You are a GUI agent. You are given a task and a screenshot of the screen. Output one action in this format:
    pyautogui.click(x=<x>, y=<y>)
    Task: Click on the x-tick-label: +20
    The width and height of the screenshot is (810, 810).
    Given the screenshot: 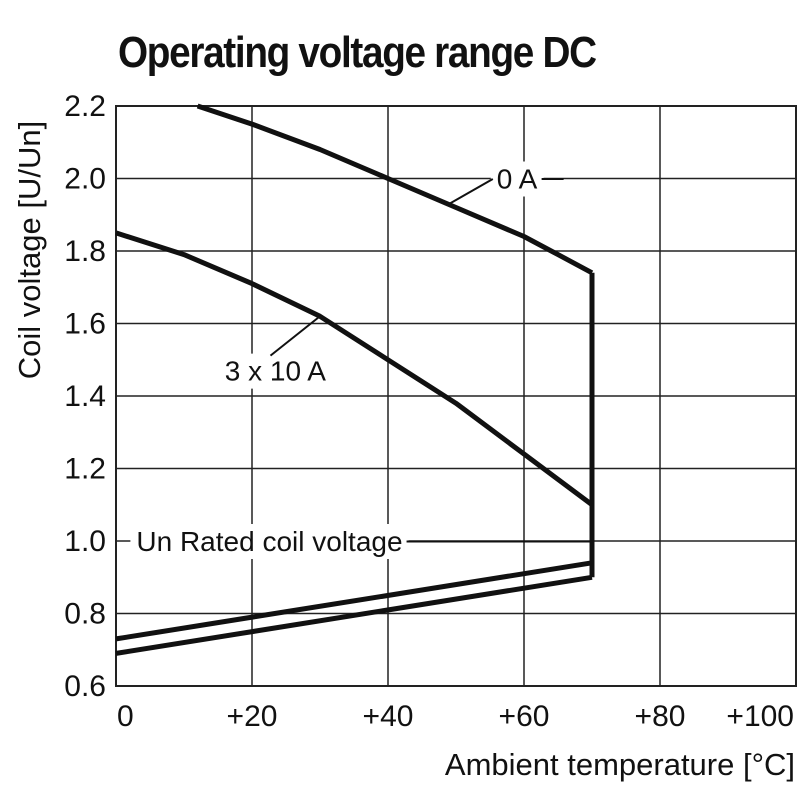 What is the action you would take?
    pyautogui.click(x=252, y=716)
    